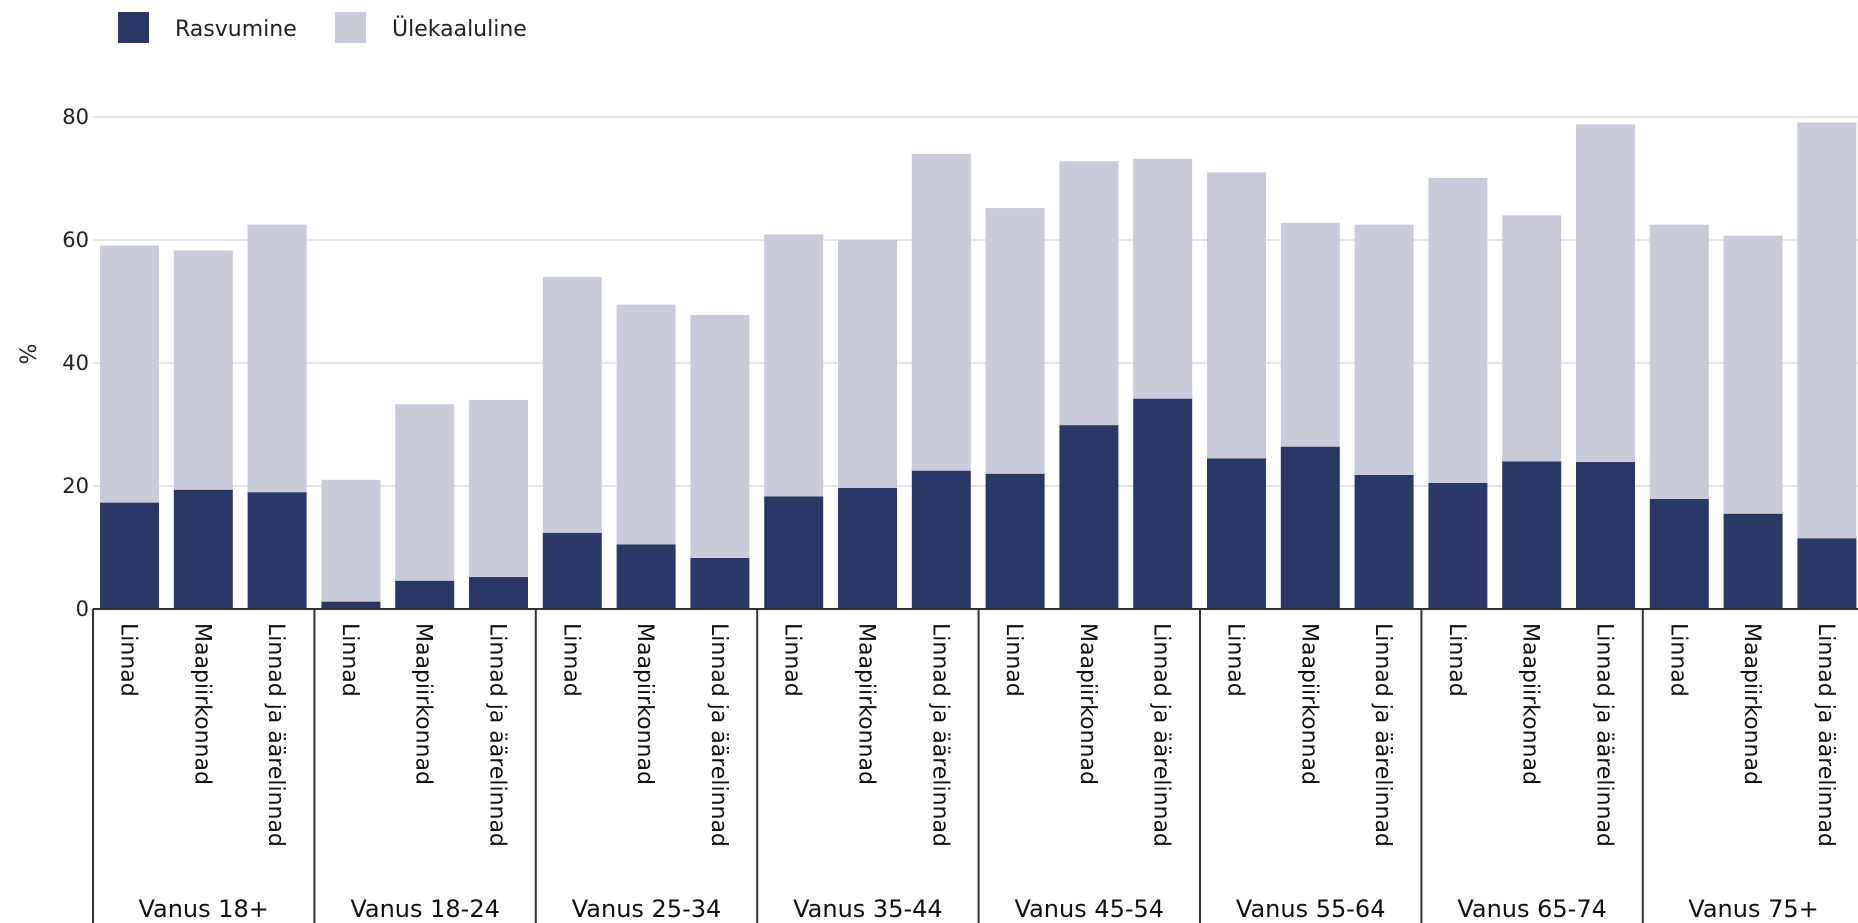 The height and width of the screenshot is (923, 1858). I want to click on legend-swatch-ulekaaluline, so click(350, 27).